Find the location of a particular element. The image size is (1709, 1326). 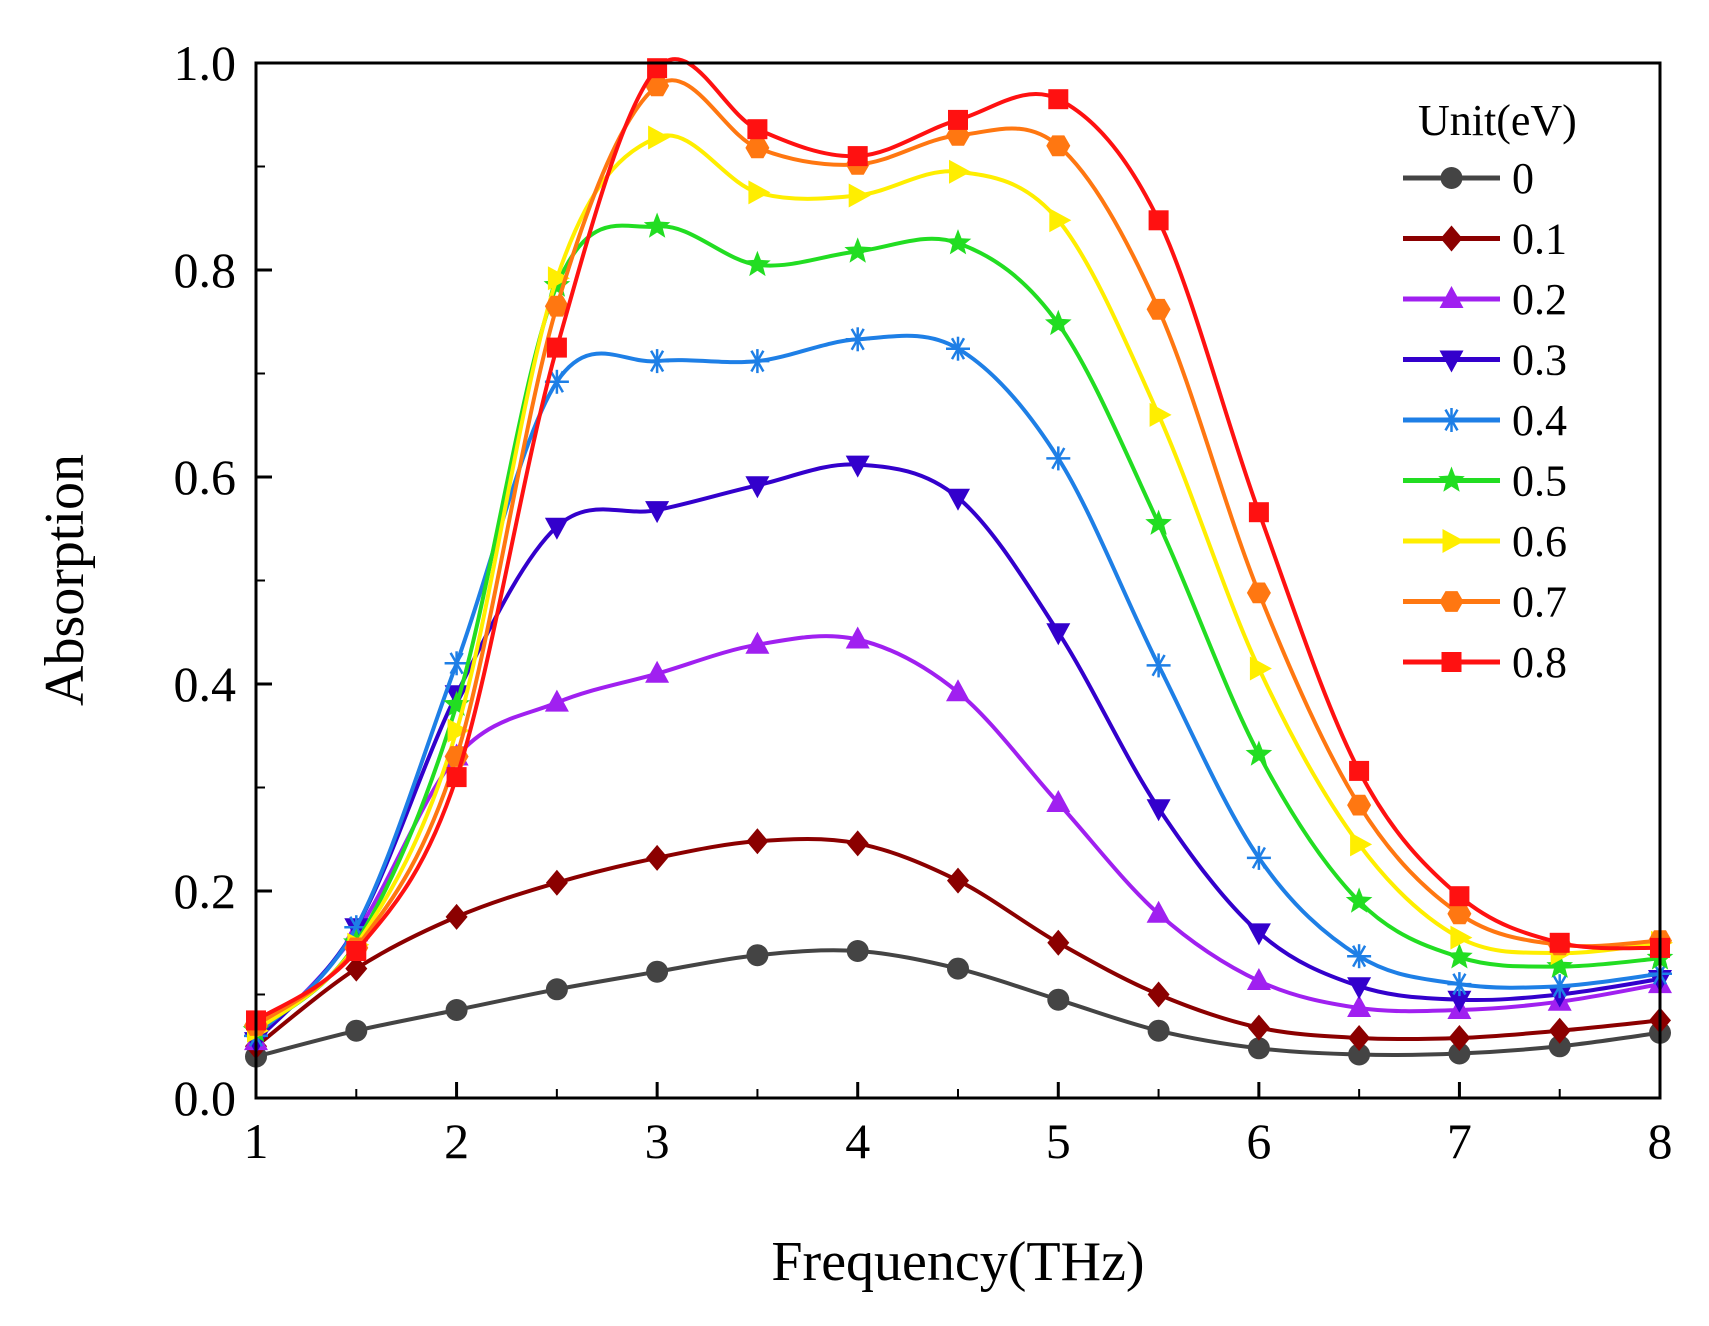

y-tick-label: 0.6 is located at coordinates (205, 477).